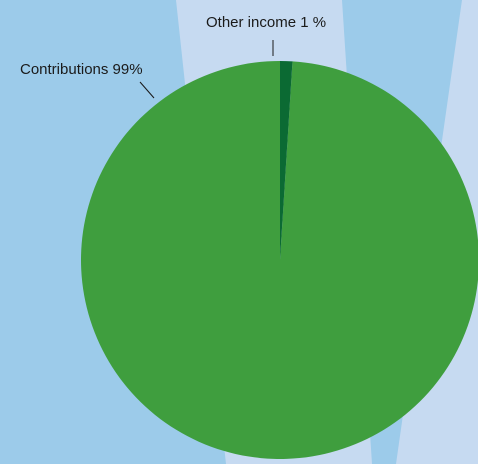 The height and width of the screenshot is (464, 478). I want to click on slice-label-other-income: Other income 1 %, so click(266, 22).